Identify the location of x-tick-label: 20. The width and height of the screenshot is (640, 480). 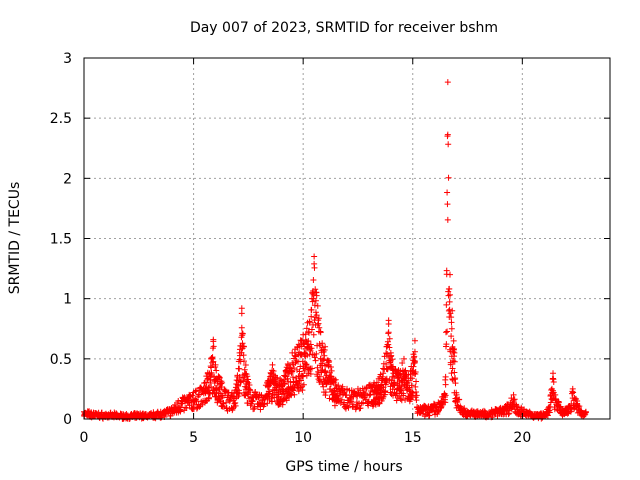
(522, 438).